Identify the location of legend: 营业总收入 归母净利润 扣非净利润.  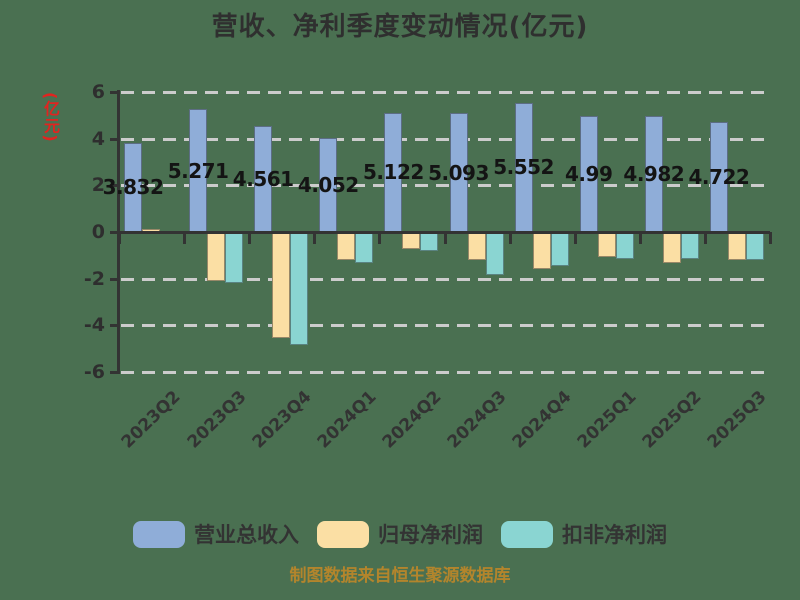
(400, 534).